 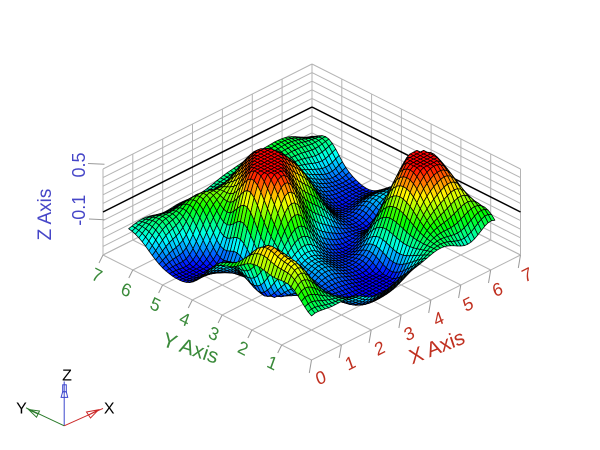 I want to click on svg-text: 0.5, so click(x=79, y=164).